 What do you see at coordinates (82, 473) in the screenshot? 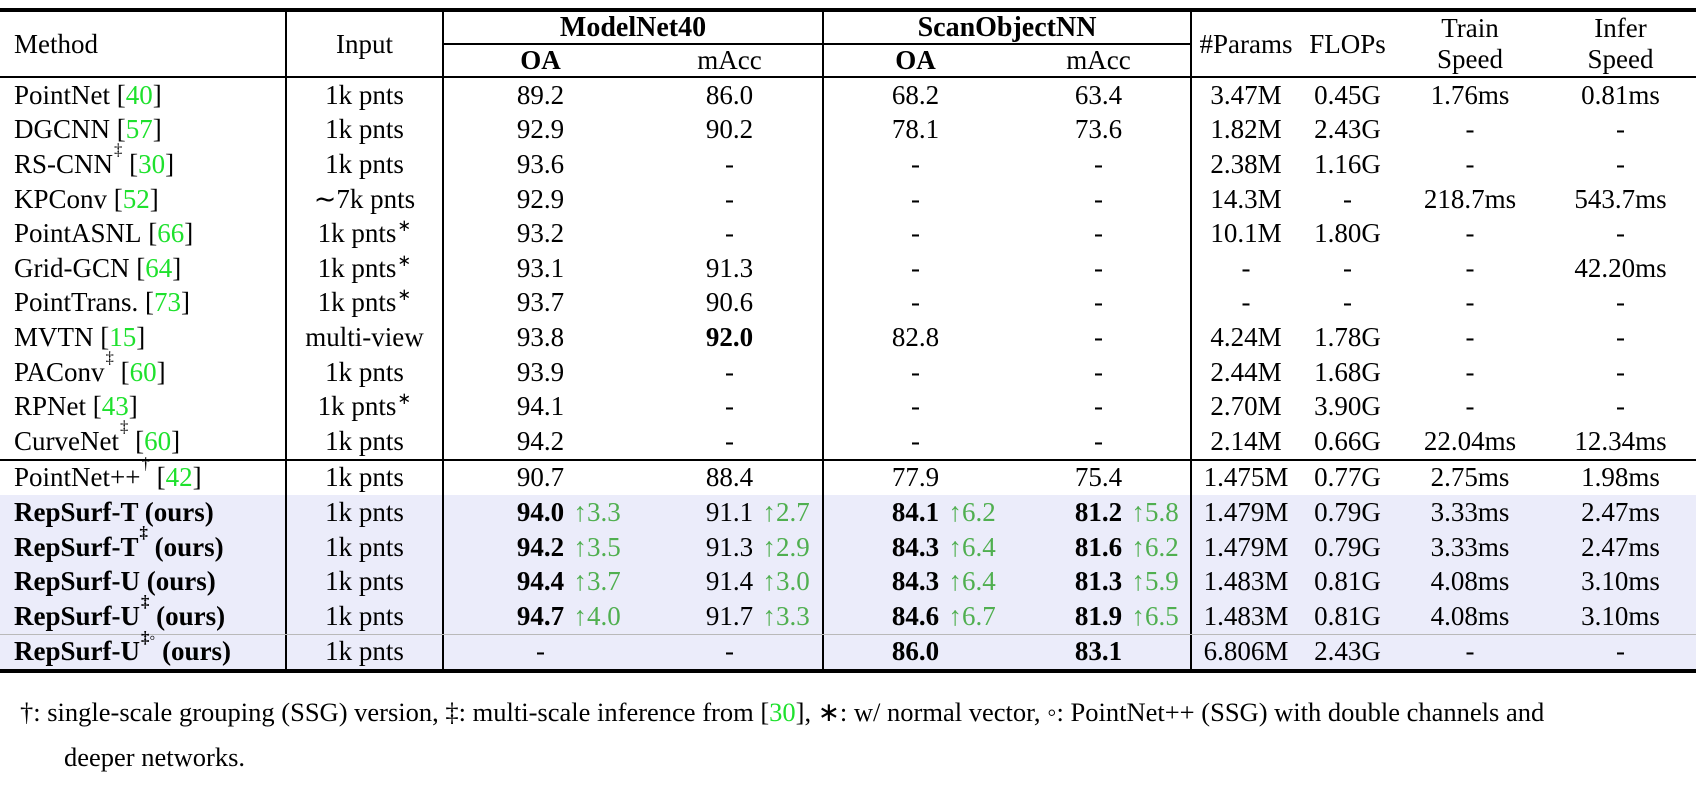
I see `method-name: PointNet++†` at bounding box center [82, 473].